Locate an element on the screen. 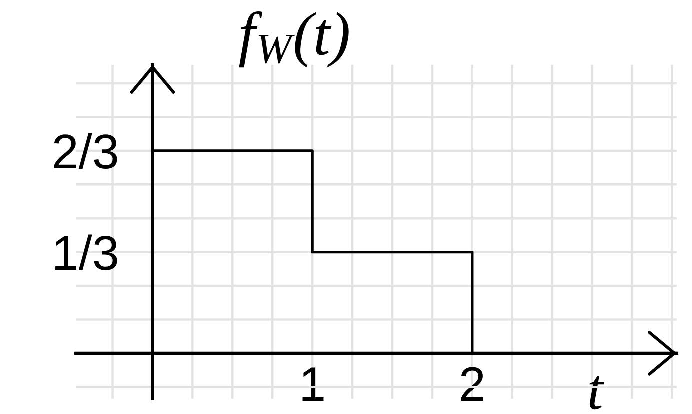 This screenshot has width=692, height=414. x-tick-label: 2 is located at coordinates (472, 384).